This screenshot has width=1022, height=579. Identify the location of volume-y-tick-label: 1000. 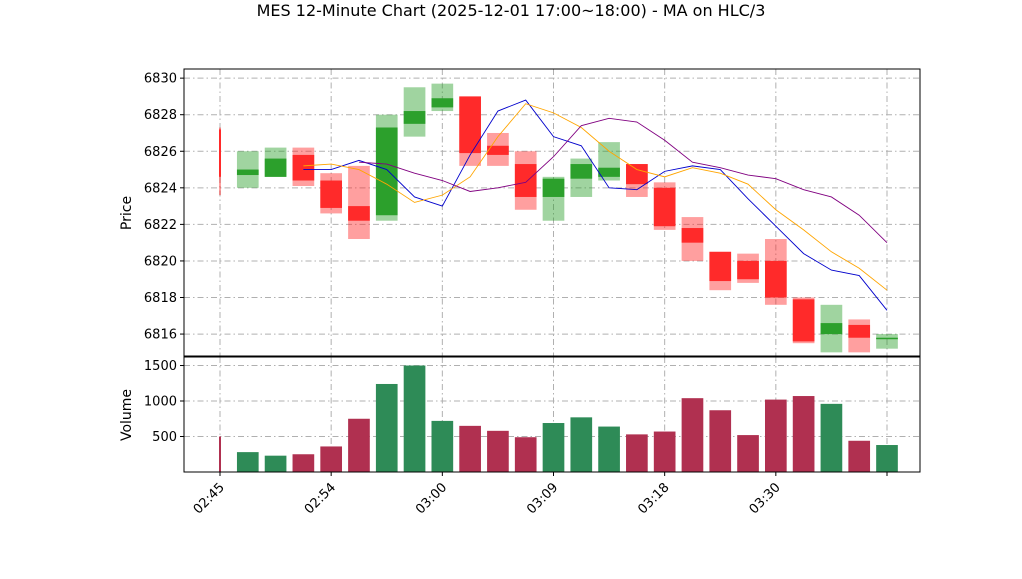
(160, 402).